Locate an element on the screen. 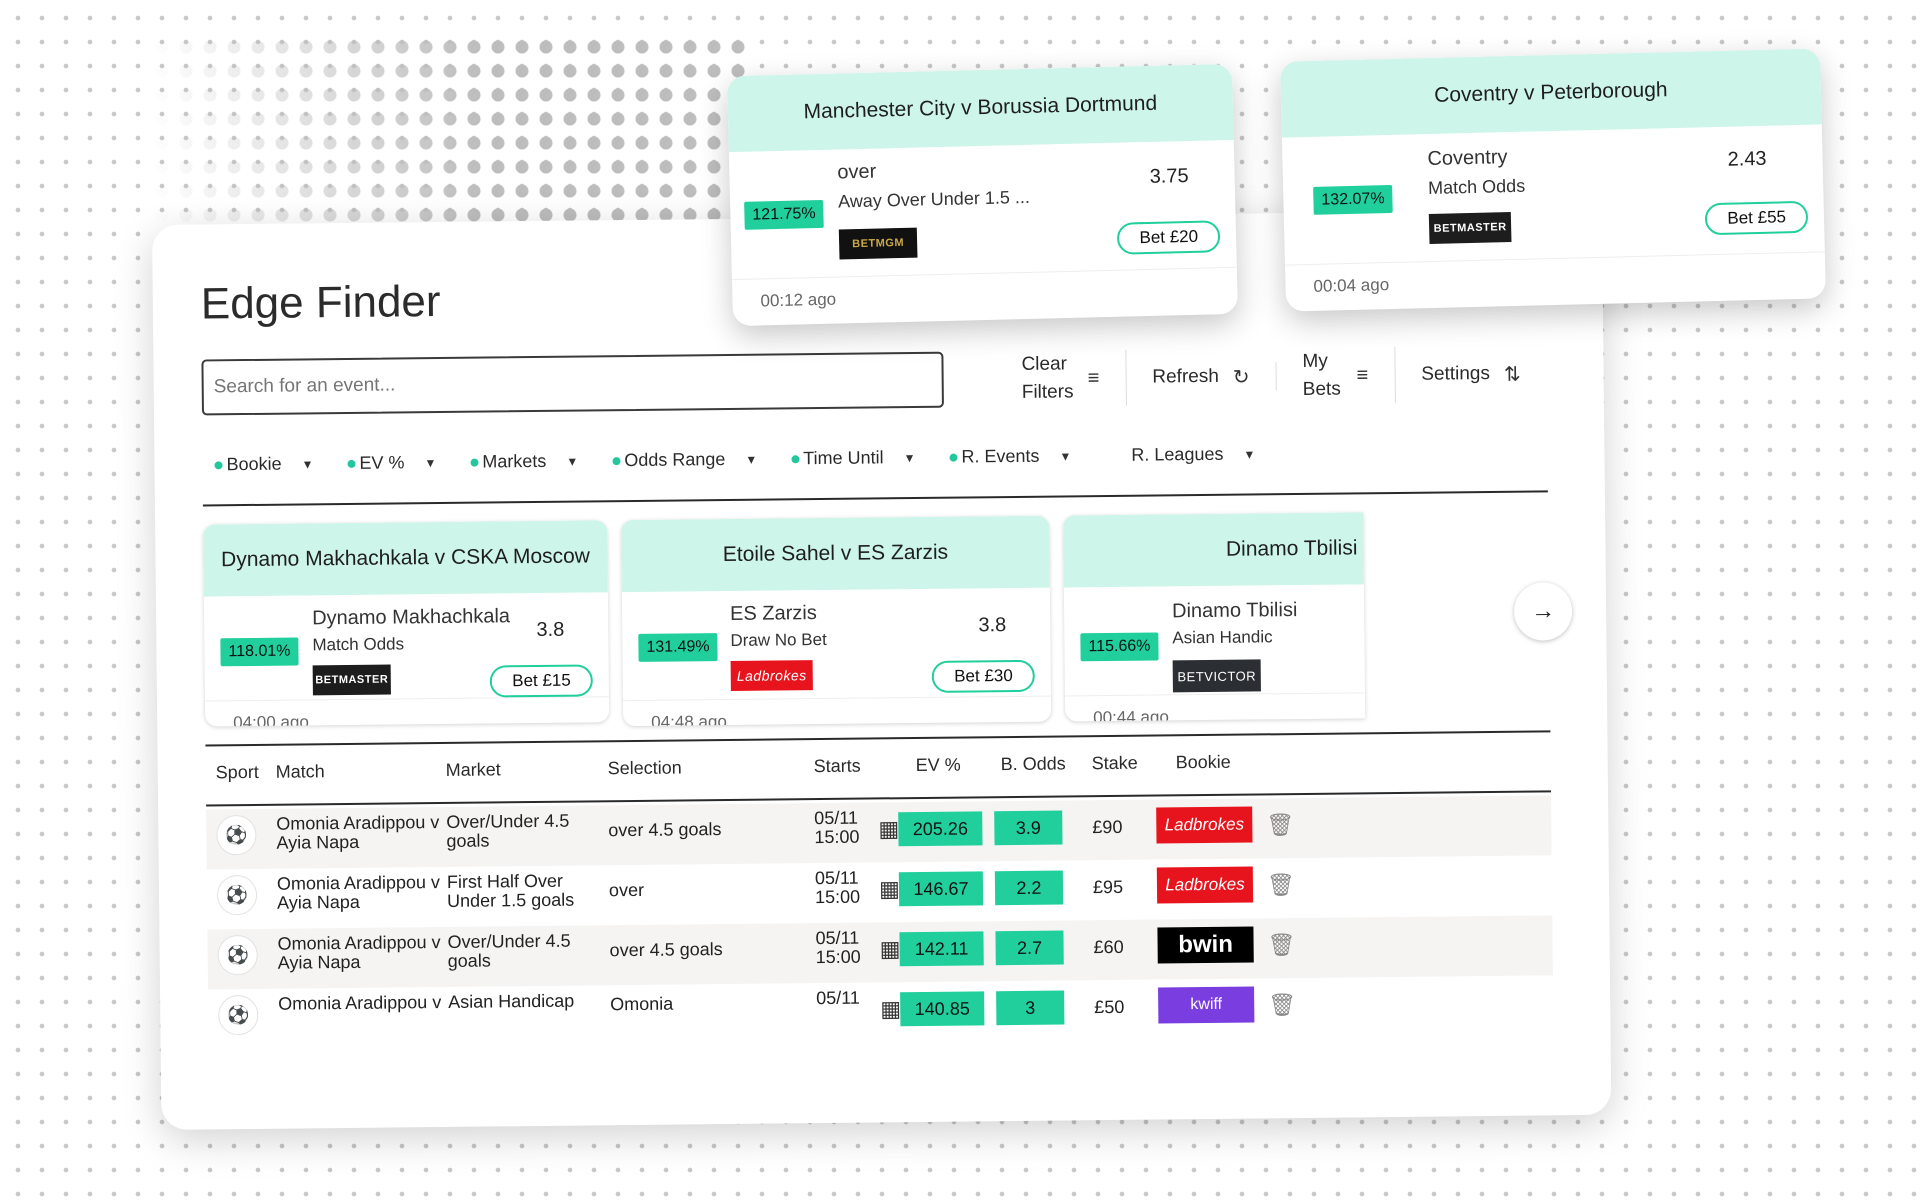 This screenshot has height=1200, width=1920. clear-filters-button: Clear Filters ≡ is located at coordinates (1061, 378).